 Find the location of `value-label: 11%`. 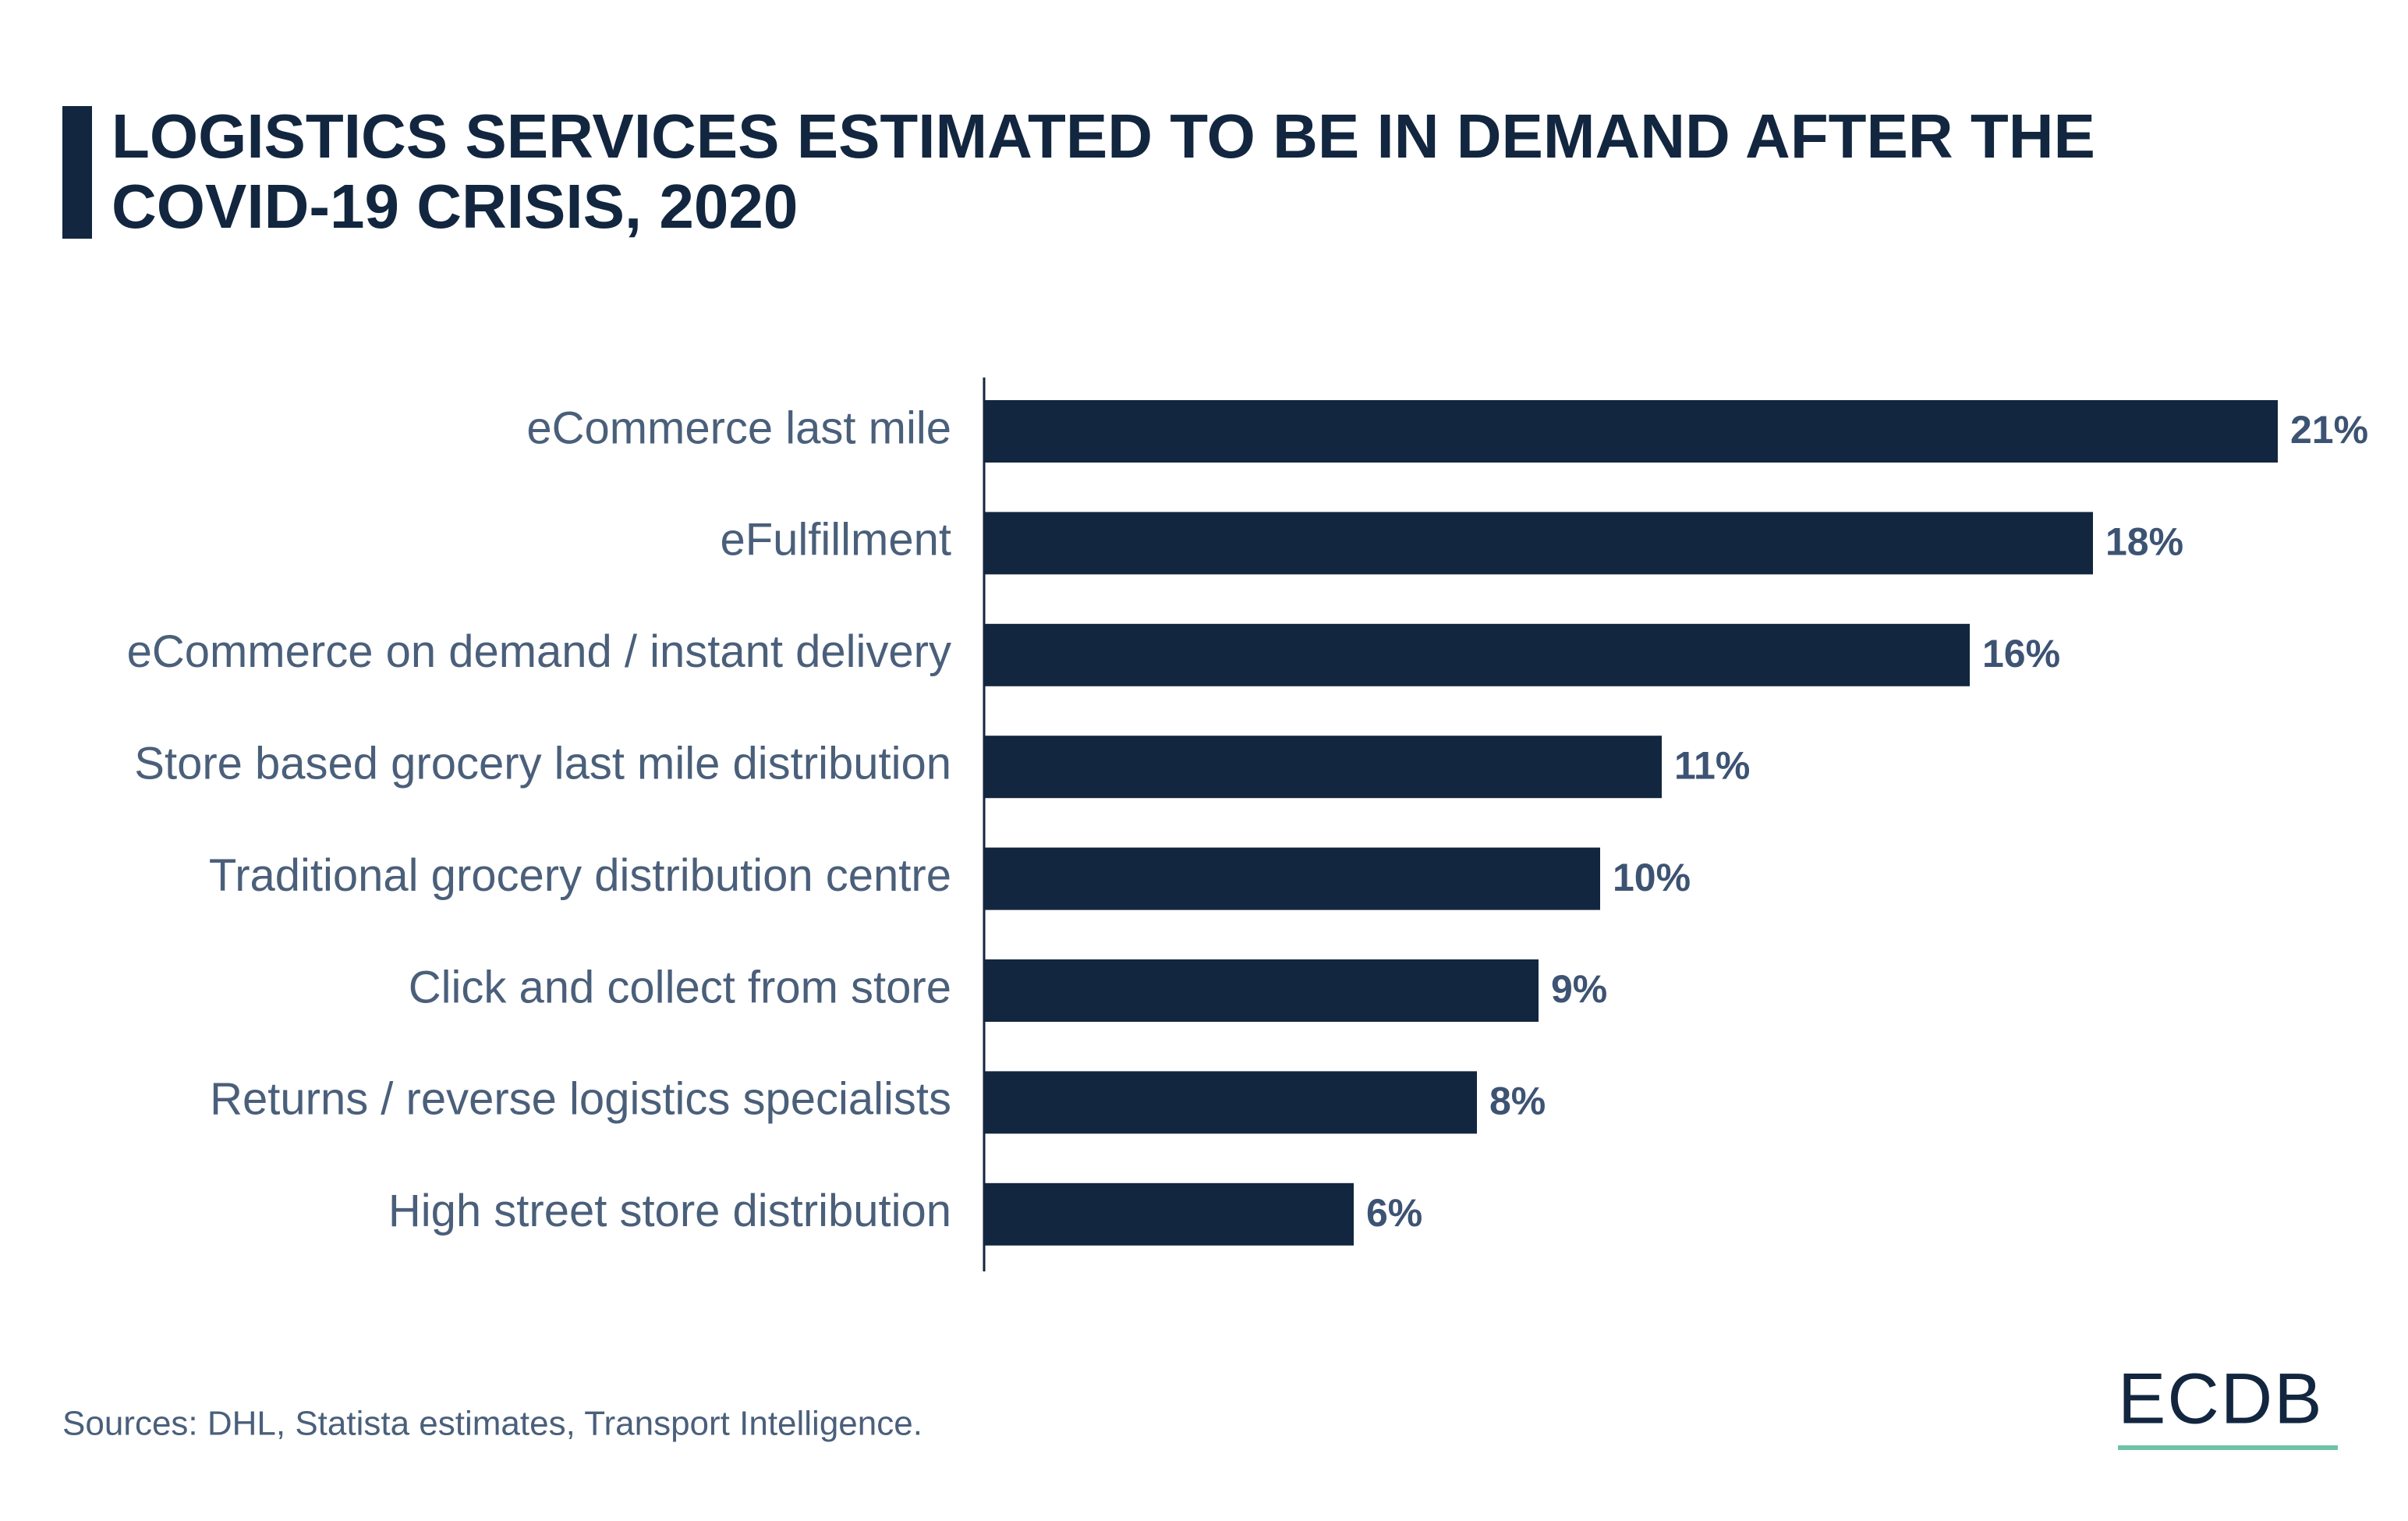

value-label: 11% is located at coordinates (1712, 765).